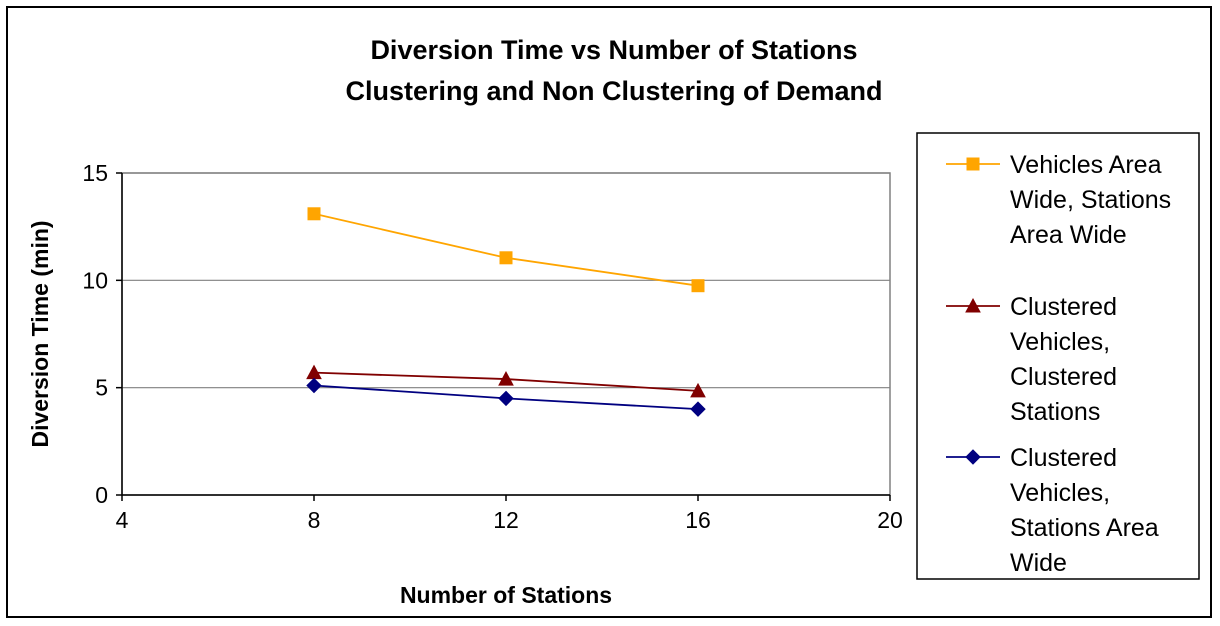 Image resolution: width=1220 pixels, height=626 pixels. Describe the element at coordinates (1090, 200) in the screenshot. I see `legend-label-1: Wide, Stations` at that location.